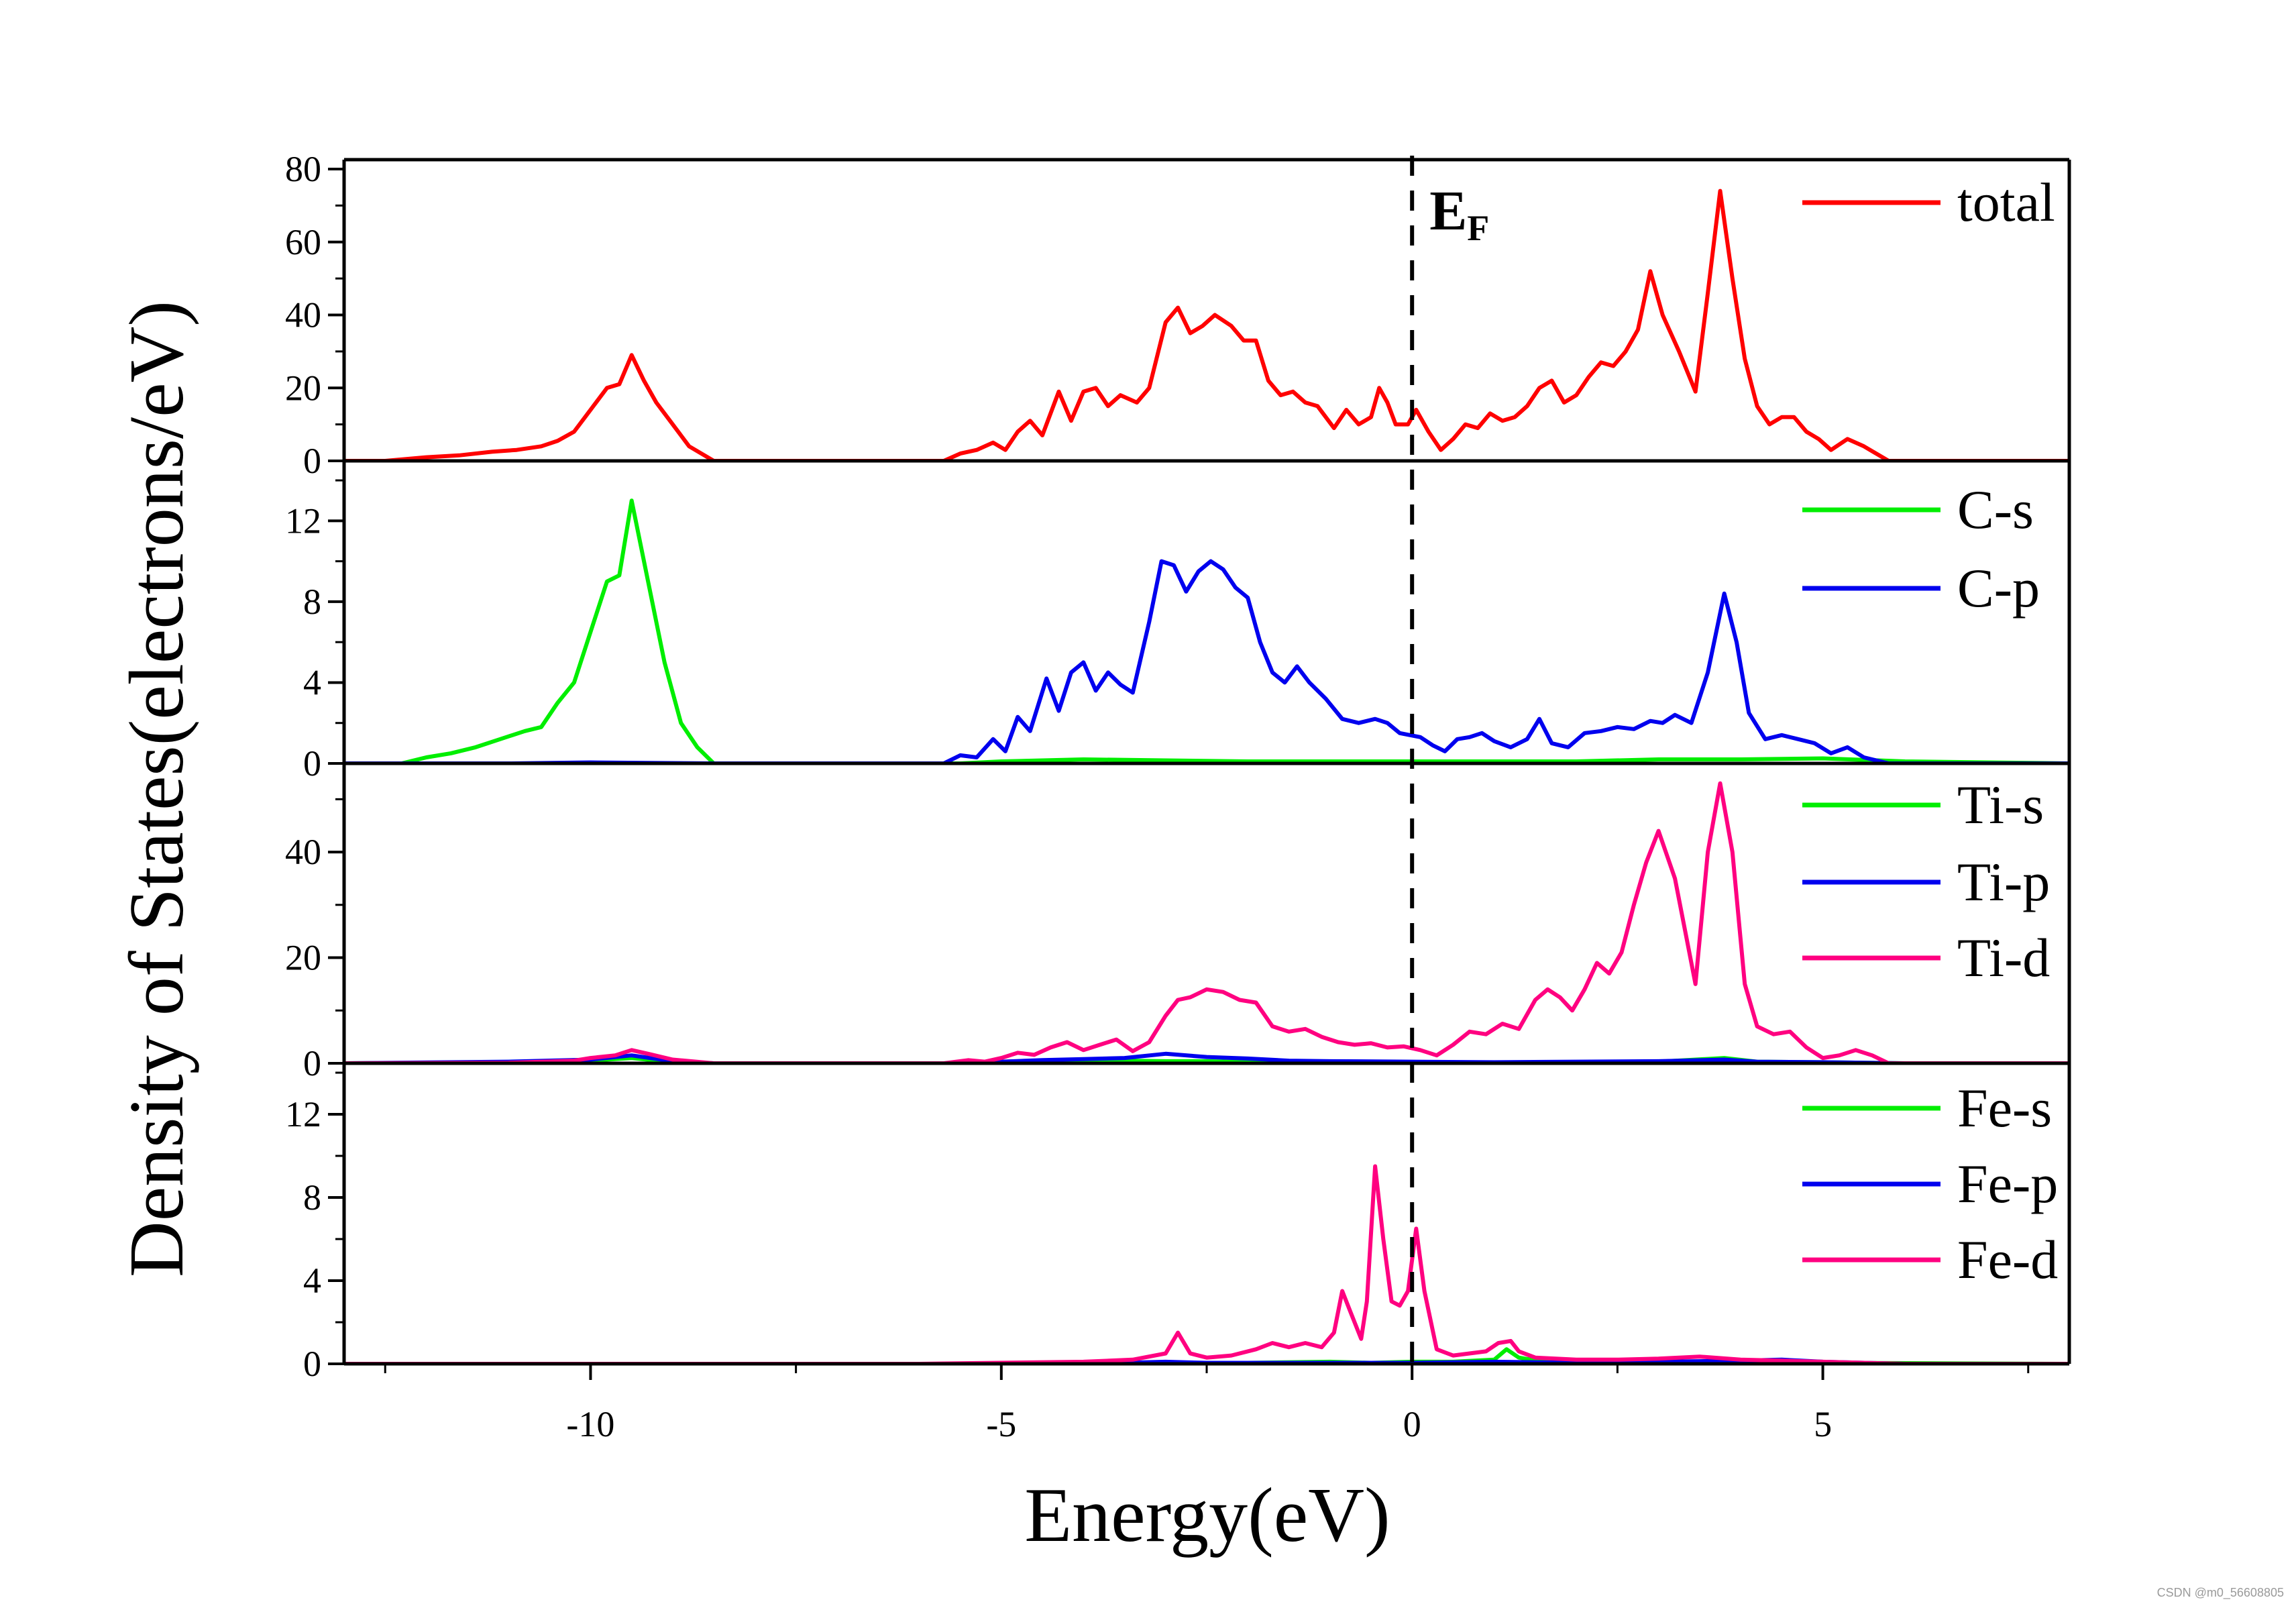 The width and height of the screenshot is (2296, 1604). Describe the element at coordinates (1001, 1424) in the screenshot. I see `x-tick-label: -5` at that location.